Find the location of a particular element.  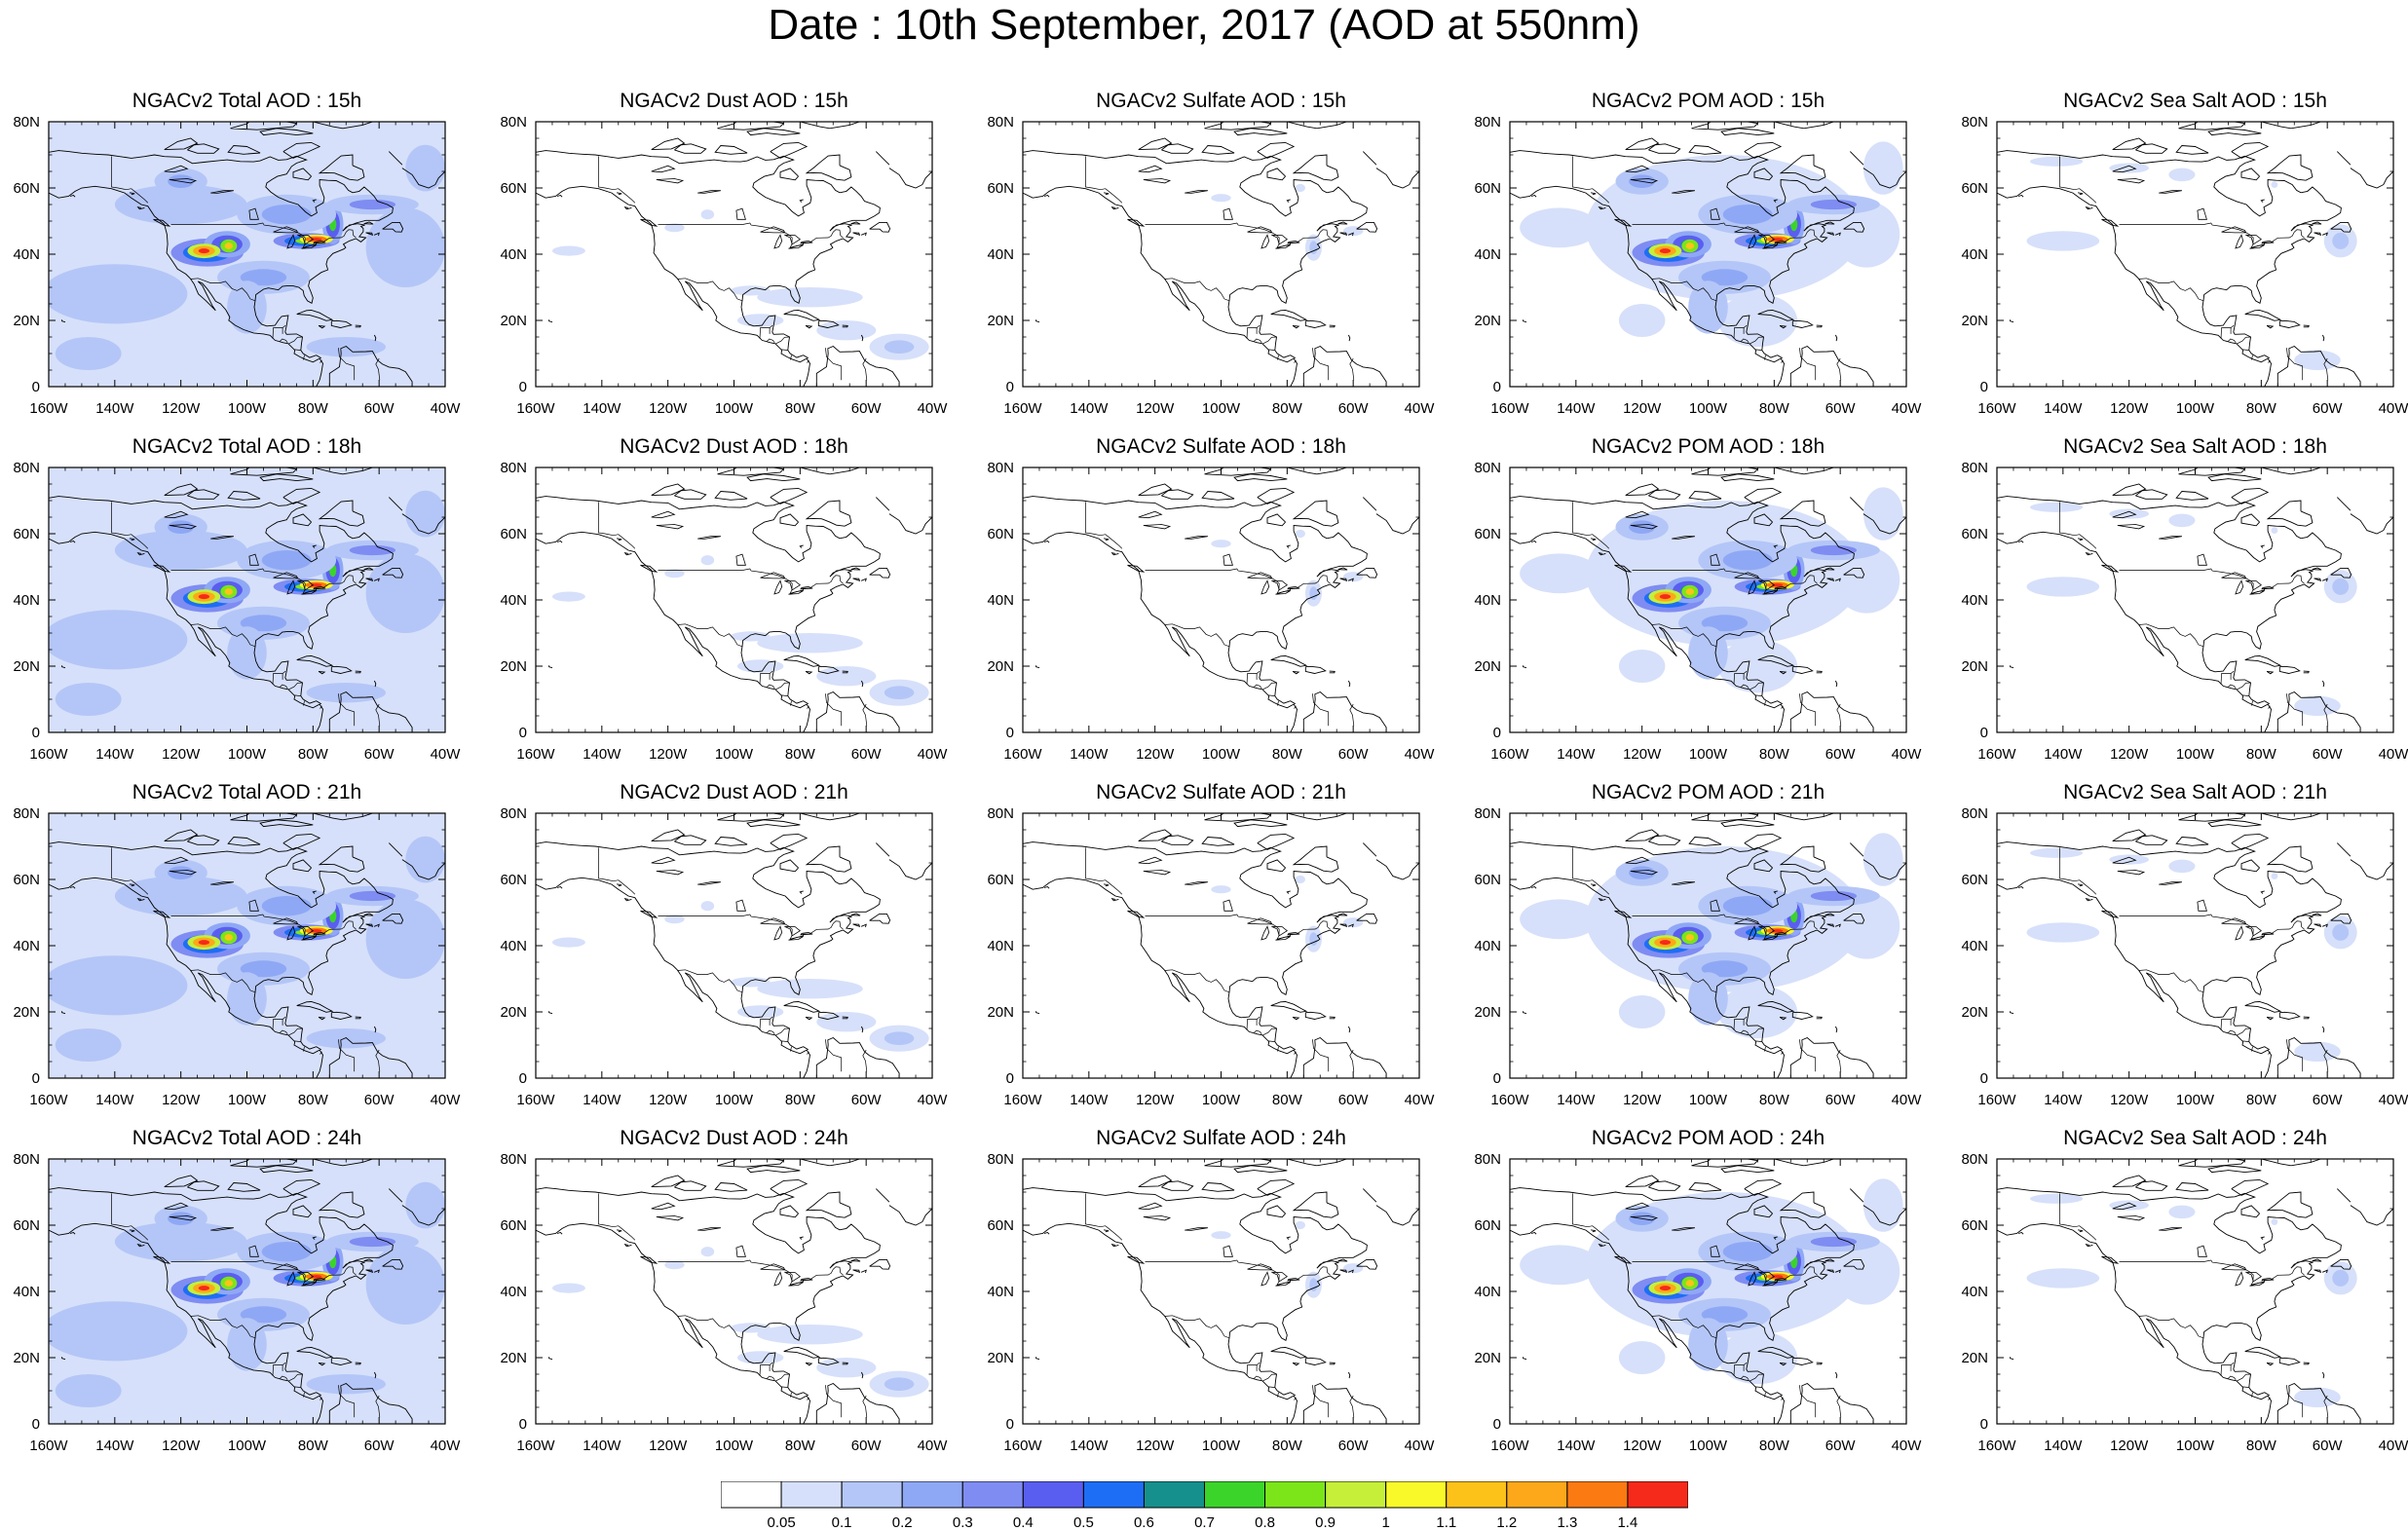

colorbar-label: 1.1 is located at coordinates (1446, 1522).